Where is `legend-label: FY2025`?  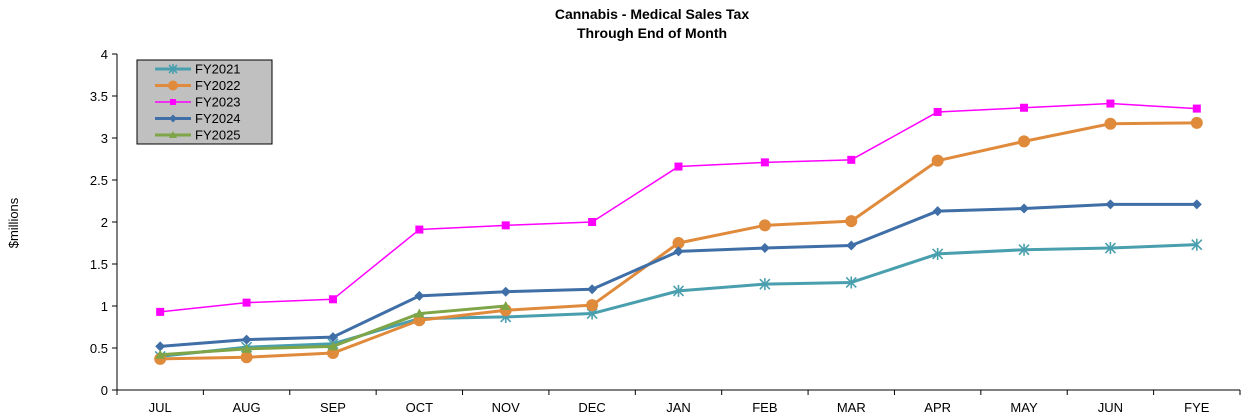
legend-label: FY2025 is located at coordinates (218, 135).